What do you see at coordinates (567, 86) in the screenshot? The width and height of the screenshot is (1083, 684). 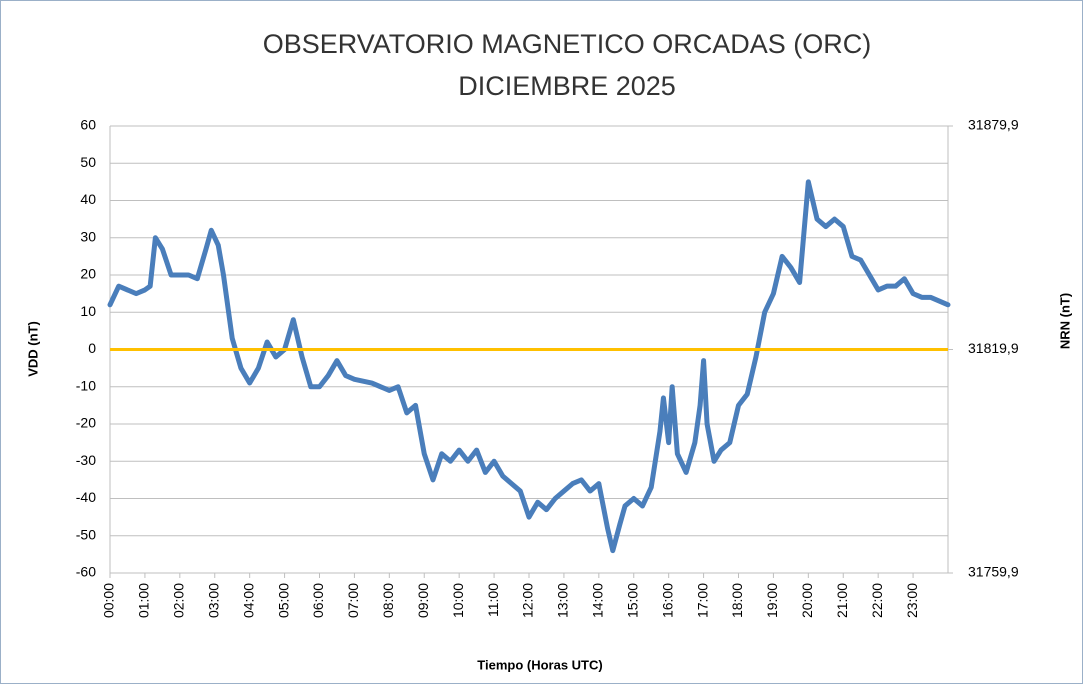 I see `chart-subtitle: DICIEMBRE 2025` at bounding box center [567, 86].